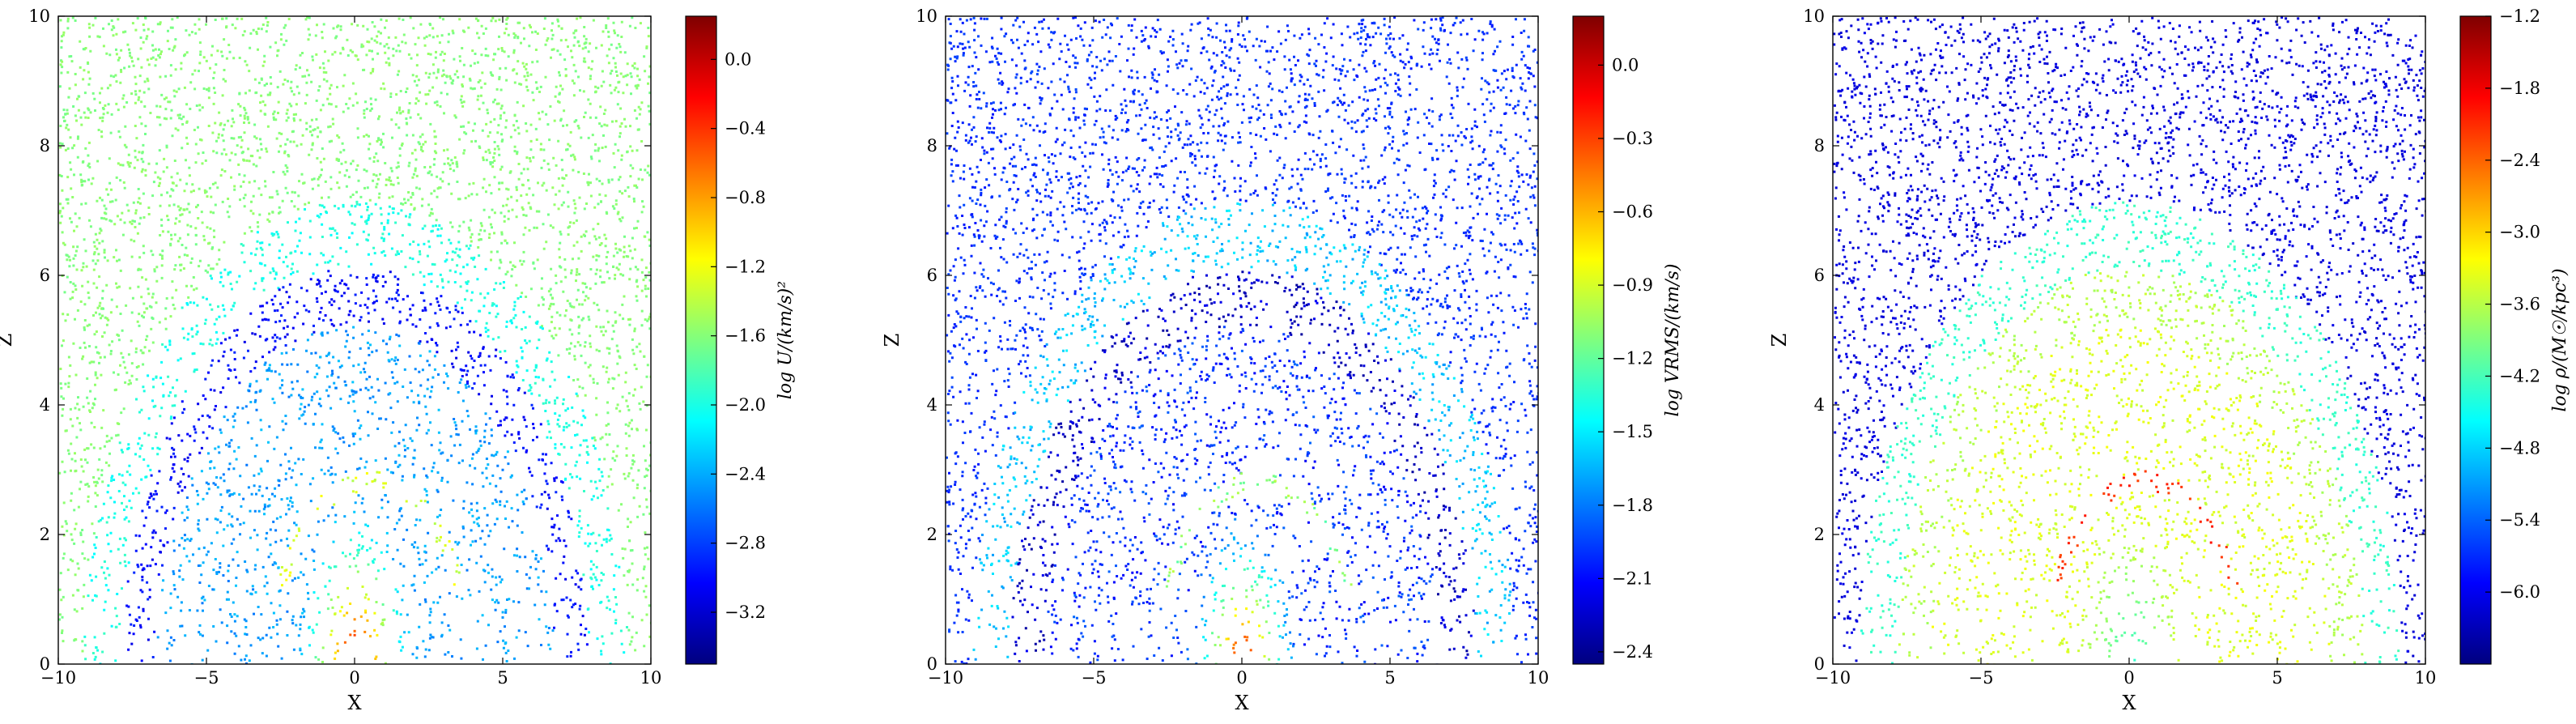  Describe the element at coordinates (2519, 448) in the screenshot. I see `colorbar-tick-label: −4.8` at that location.